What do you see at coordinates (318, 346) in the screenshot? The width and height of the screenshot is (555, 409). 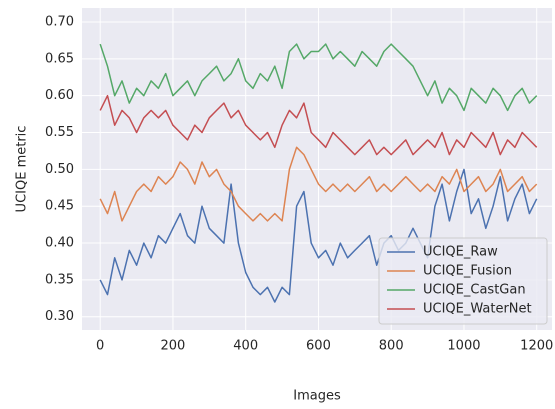 I see `x-tick-label: 600` at bounding box center [318, 346].